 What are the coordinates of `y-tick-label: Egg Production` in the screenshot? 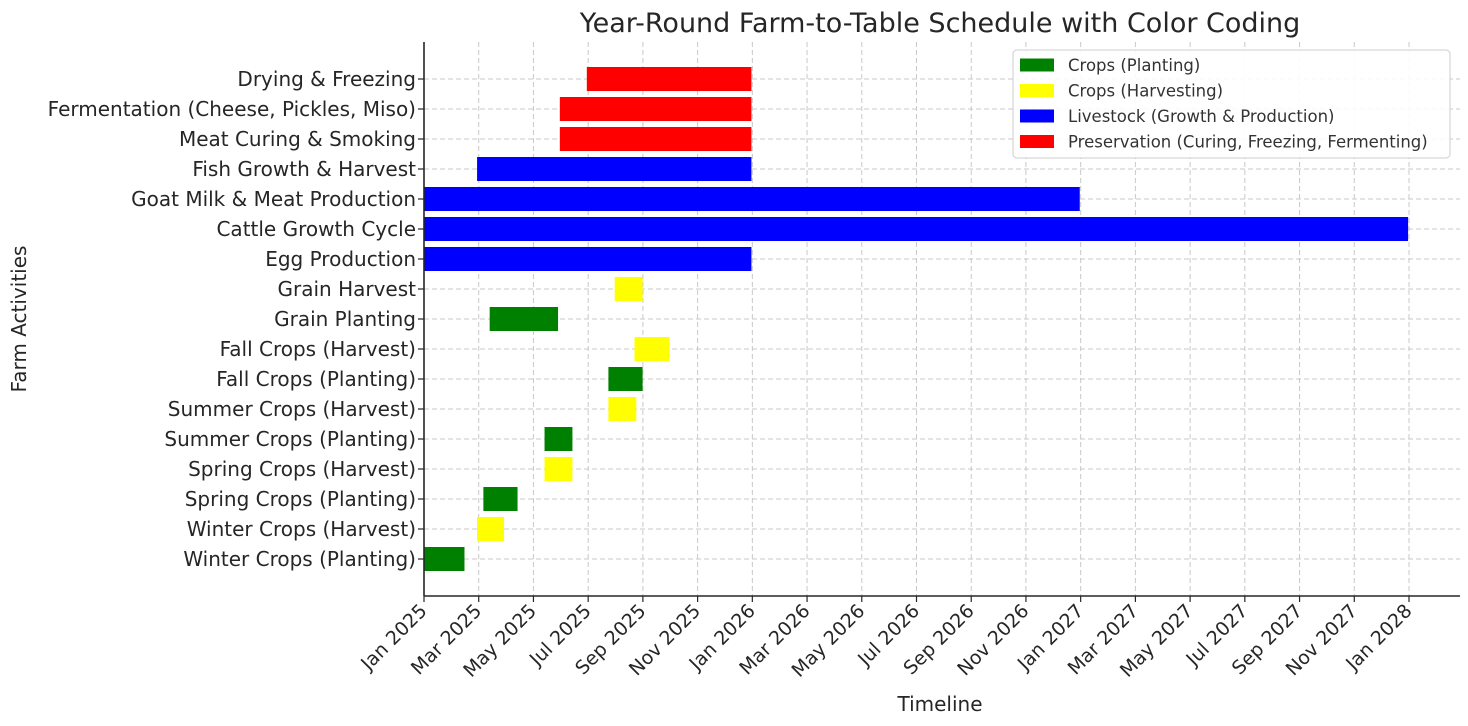 It's located at (340, 259).